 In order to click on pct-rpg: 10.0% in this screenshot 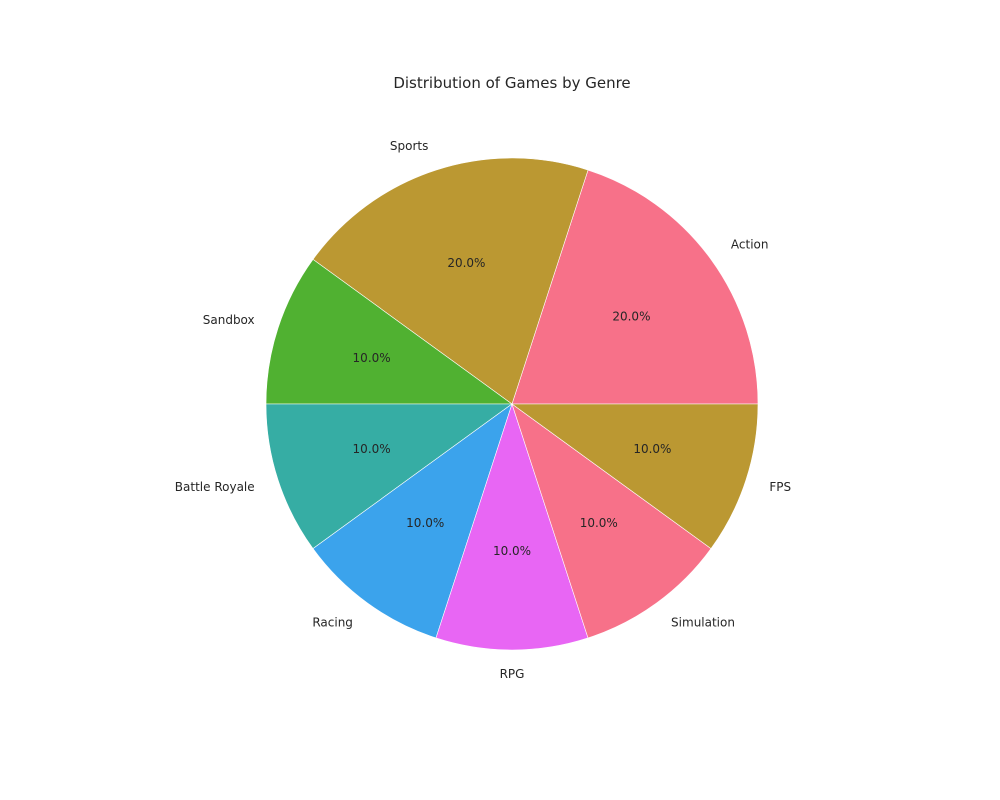, I will do `click(512, 551)`.